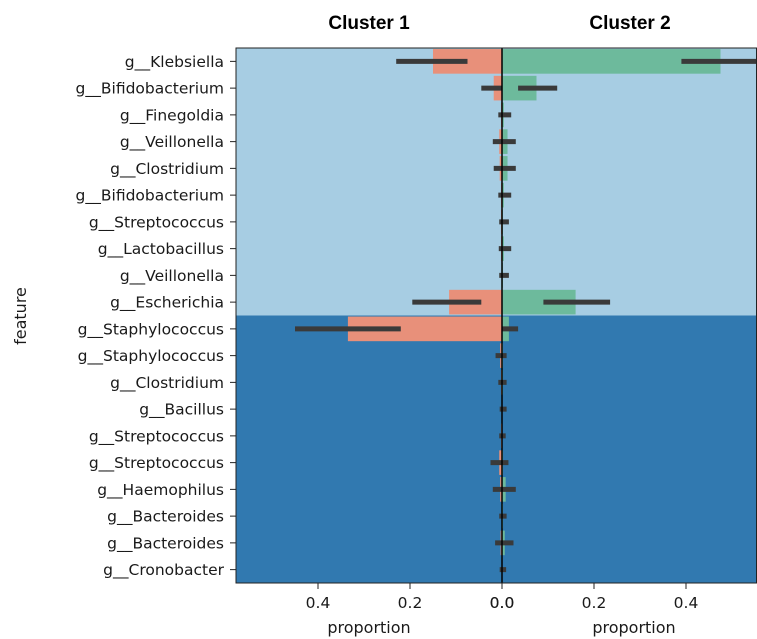 Image resolution: width=757 pixels, height=639 pixels. I want to click on cluster-2-x-tick-label: 0.2, so click(594, 603).